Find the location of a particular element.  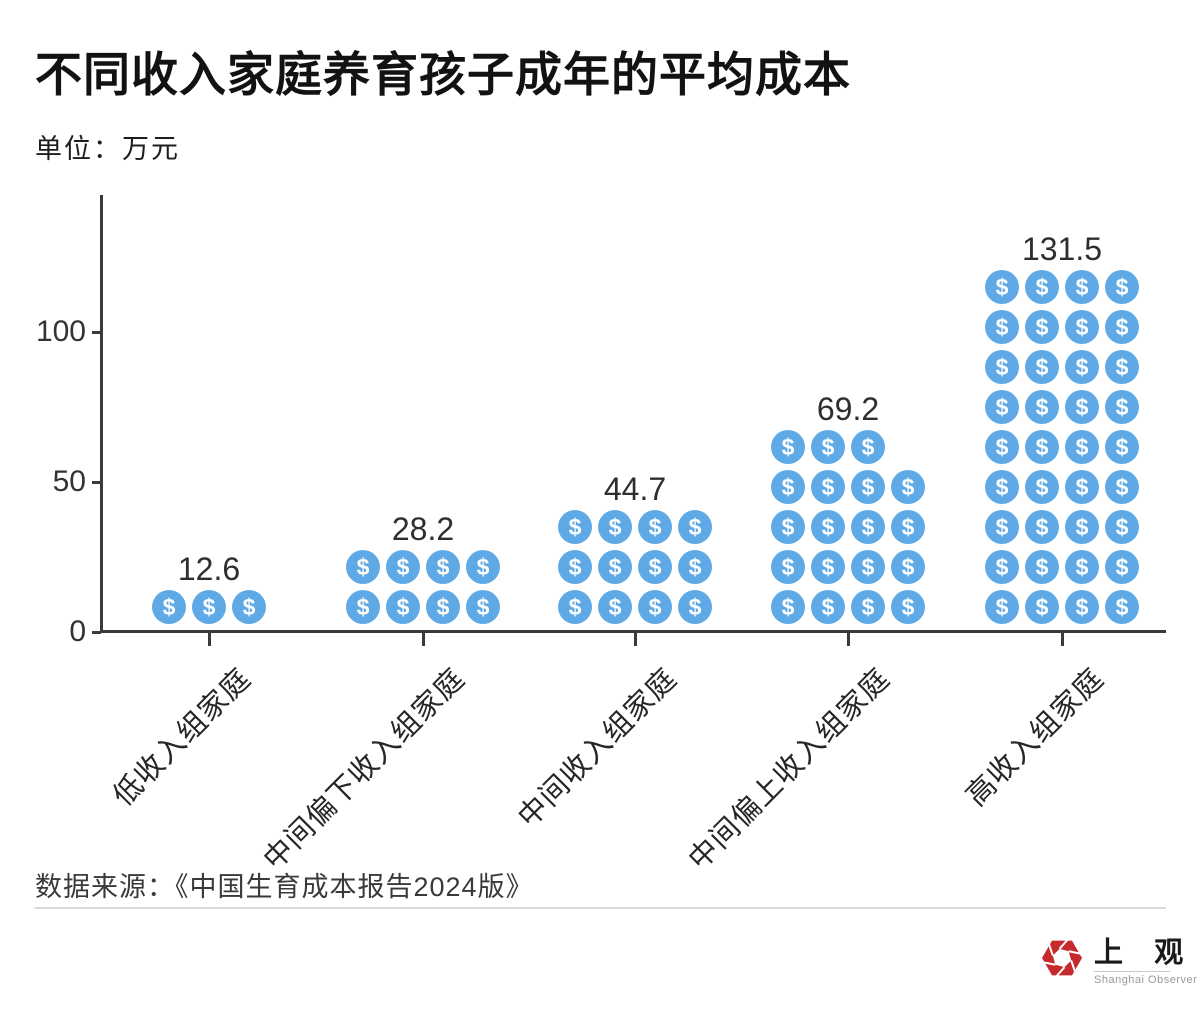

category-label: 中间偏下收入组家庭 is located at coordinates (364, 769).